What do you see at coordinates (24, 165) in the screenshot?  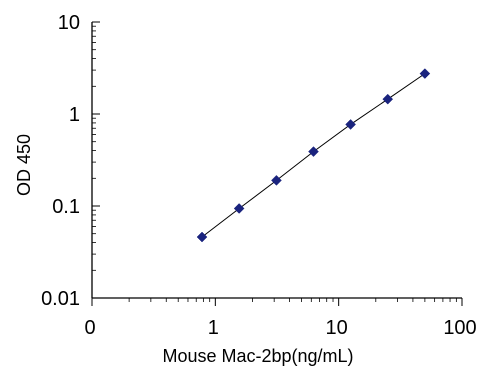 I see `y-axis-title: OD 450` at bounding box center [24, 165].